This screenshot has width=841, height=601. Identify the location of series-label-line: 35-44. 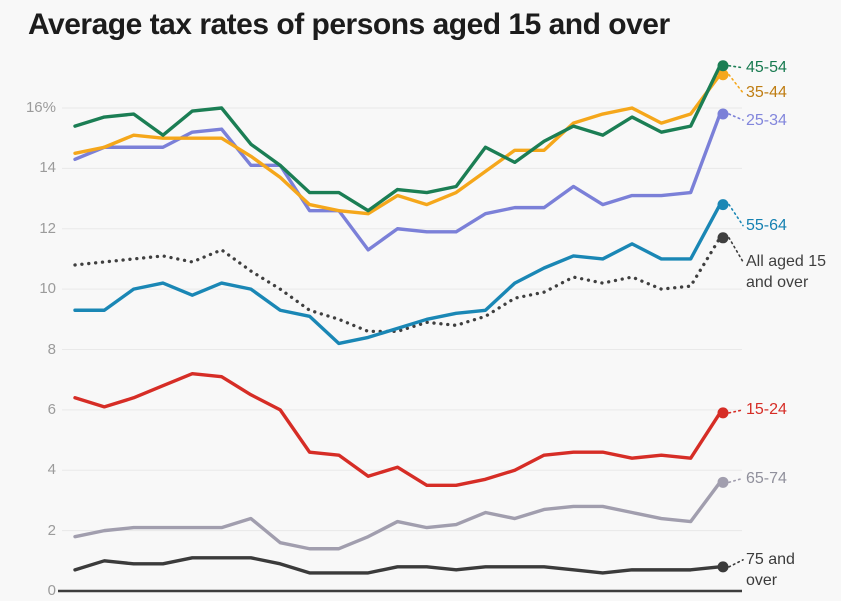
(766, 93).